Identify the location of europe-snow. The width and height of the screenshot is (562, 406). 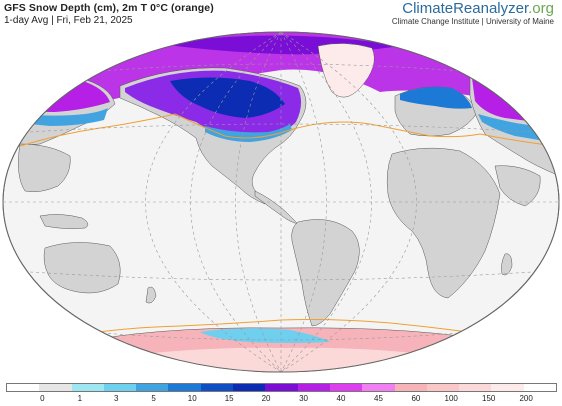
(436, 97).